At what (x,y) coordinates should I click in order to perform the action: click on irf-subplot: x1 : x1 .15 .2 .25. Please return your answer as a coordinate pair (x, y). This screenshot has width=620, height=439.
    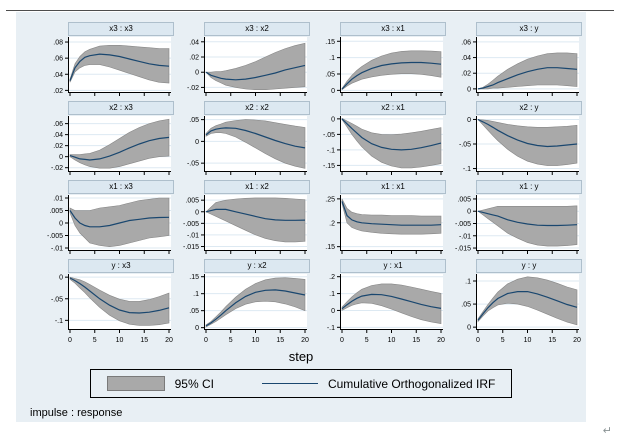
    Looking at the image, I should click on (380, 217).